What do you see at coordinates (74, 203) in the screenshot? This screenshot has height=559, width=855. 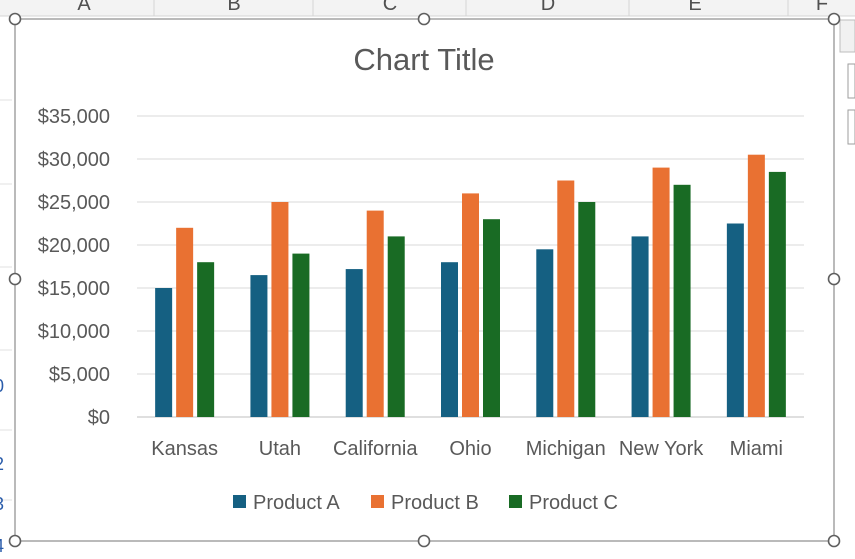 I see `y-tick-label: $25,000` at bounding box center [74, 203].